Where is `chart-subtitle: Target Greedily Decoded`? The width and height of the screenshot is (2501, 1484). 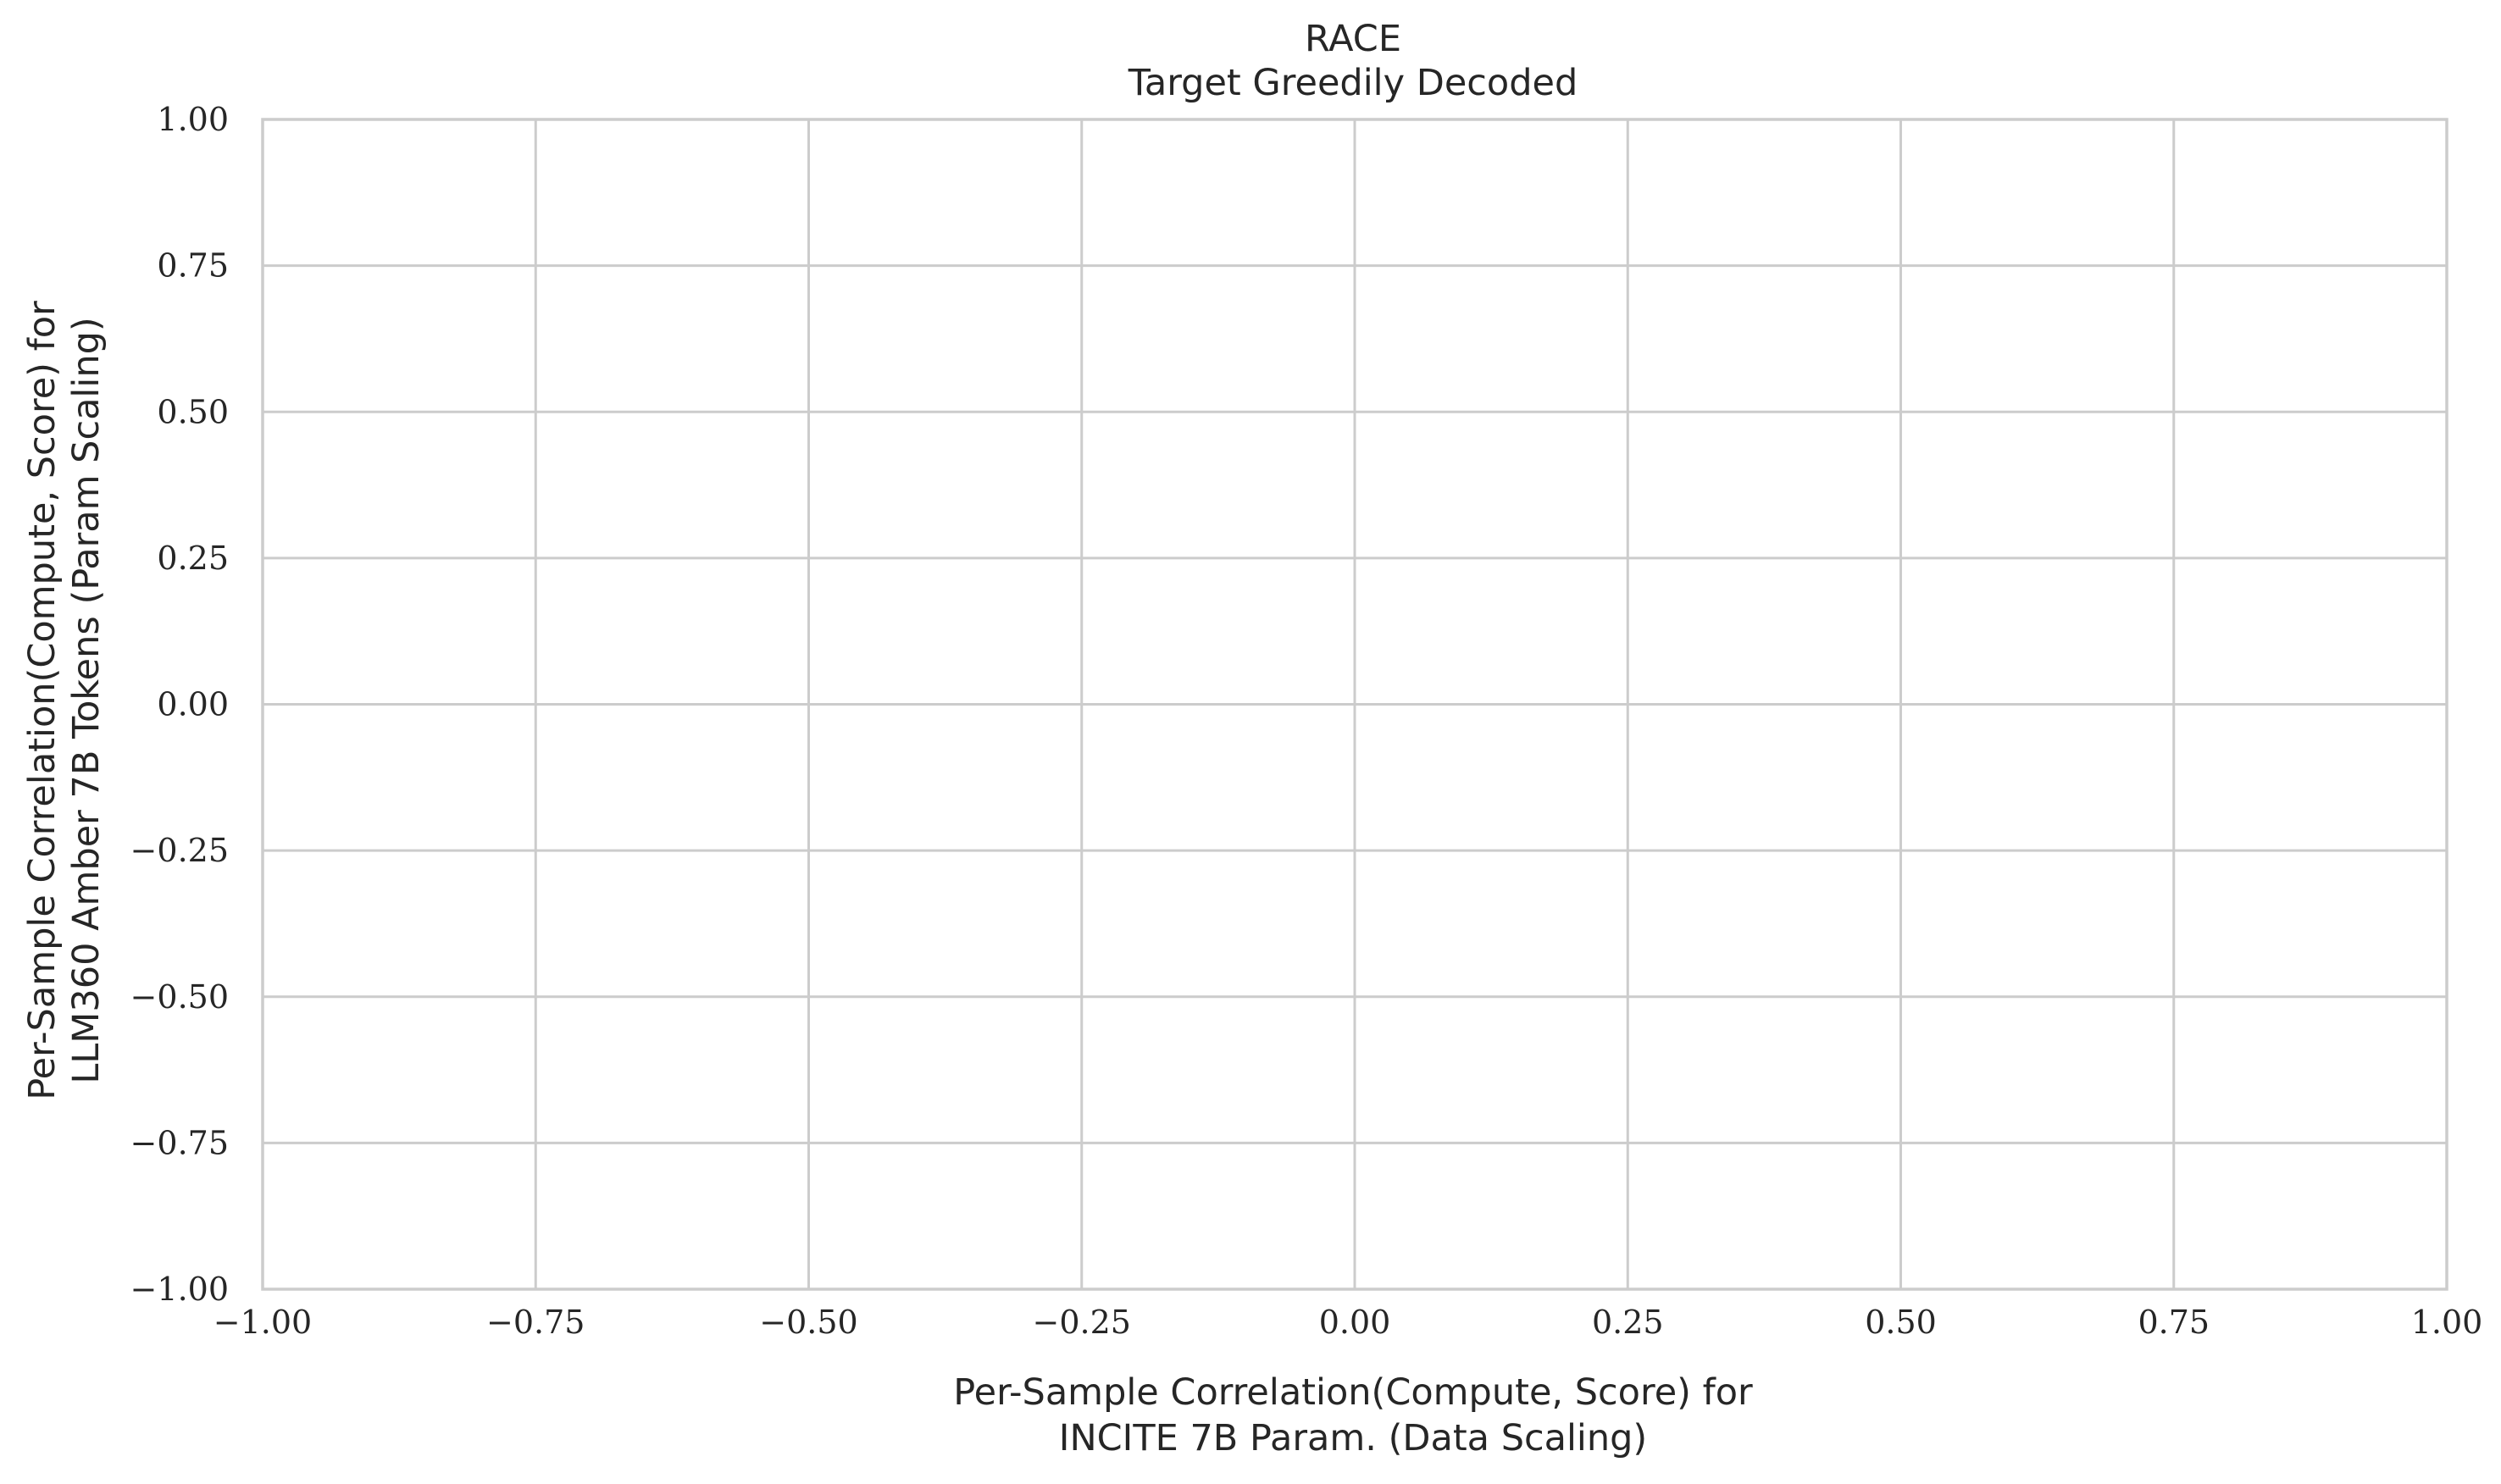 chart-subtitle: Target Greedily Decoded is located at coordinates (1353, 83).